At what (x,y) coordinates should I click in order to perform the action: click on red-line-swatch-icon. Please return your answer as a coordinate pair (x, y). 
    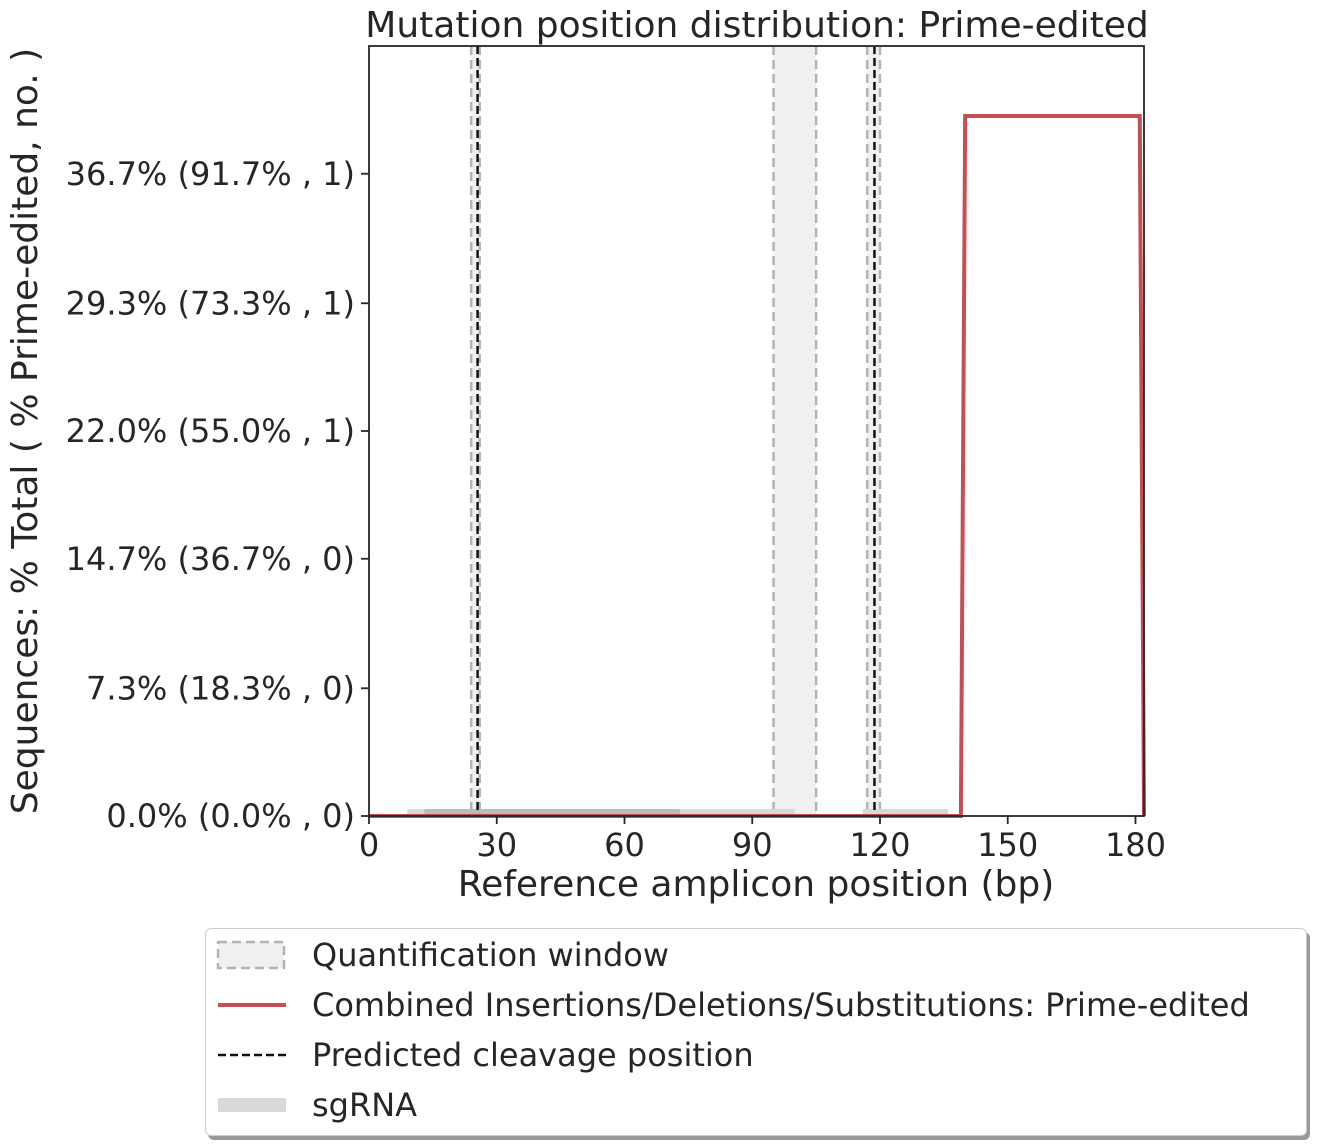
    Looking at the image, I should click on (252, 1005).